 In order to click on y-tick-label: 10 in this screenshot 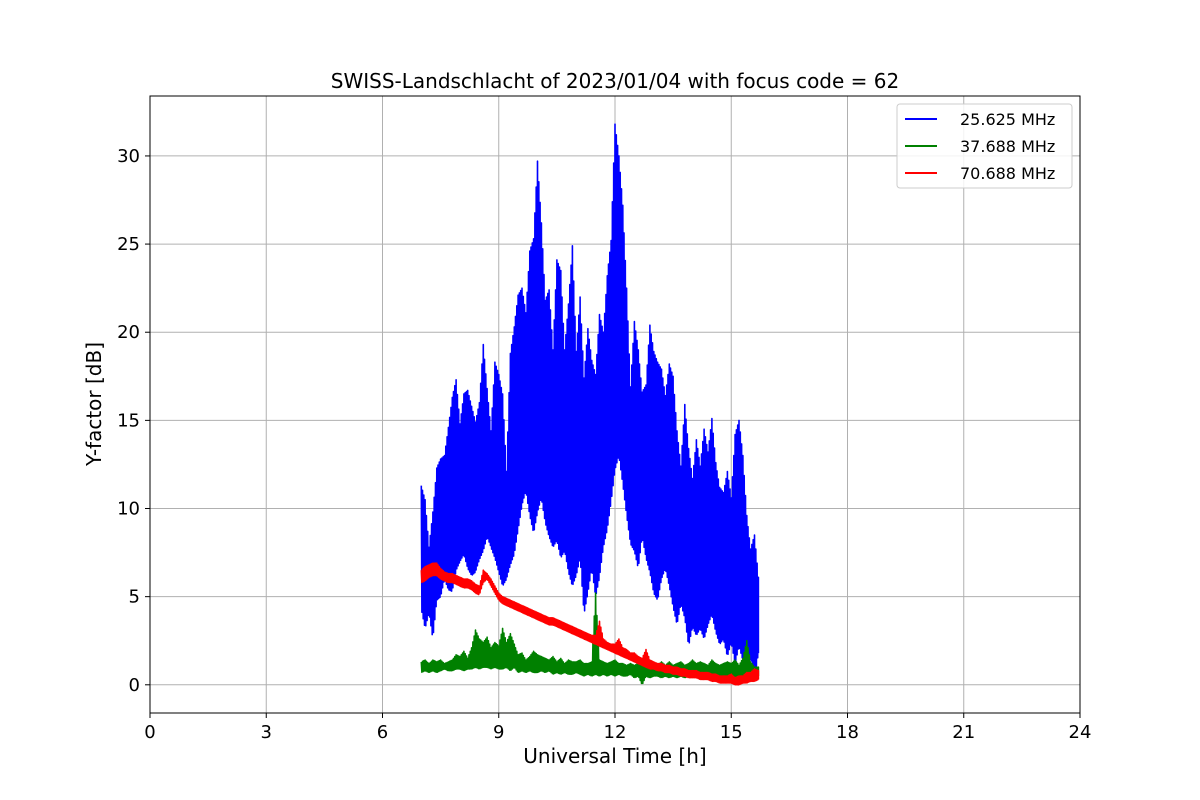, I will do `click(128, 509)`.